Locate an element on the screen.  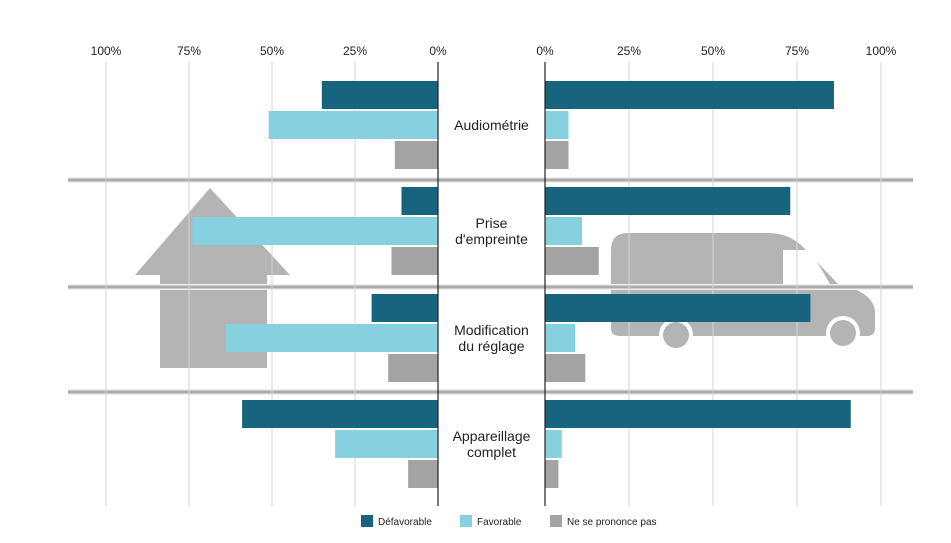
right-tick-label: 50% is located at coordinates (713, 51).